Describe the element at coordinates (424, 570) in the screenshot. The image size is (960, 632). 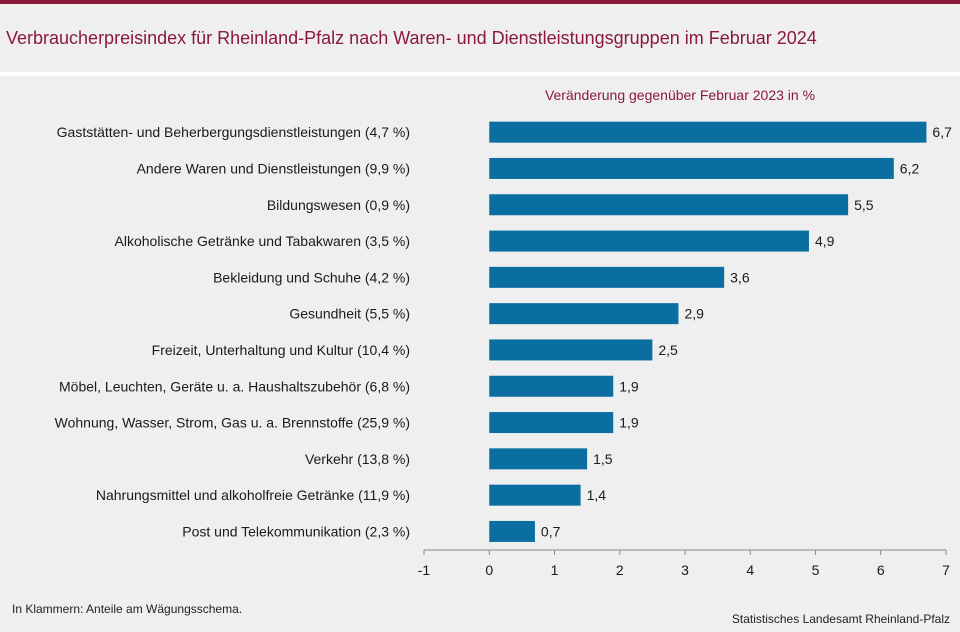
I see `x-tick-label: -1` at that location.